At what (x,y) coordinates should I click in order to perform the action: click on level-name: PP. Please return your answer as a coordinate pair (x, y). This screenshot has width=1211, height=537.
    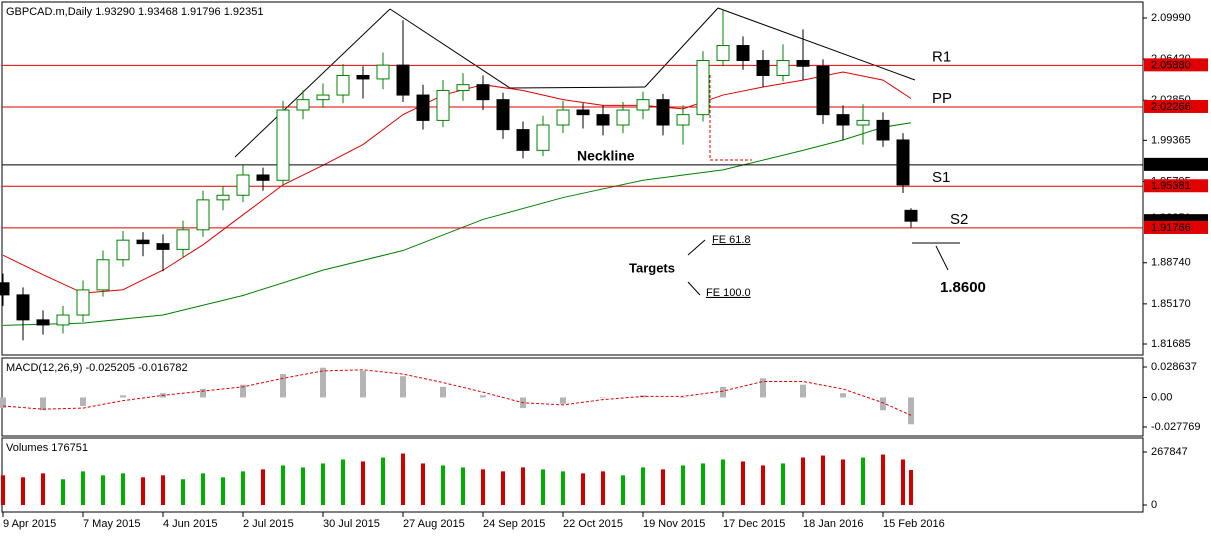
    Looking at the image, I should click on (942, 98).